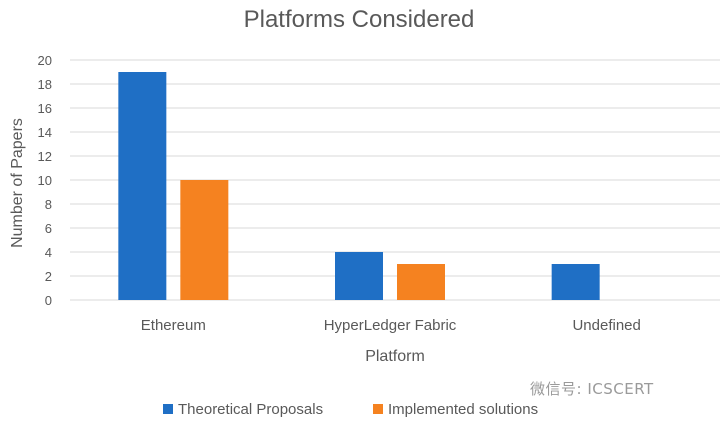  Describe the element at coordinates (45, 156) in the screenshot. I see `y-tick-label: 12` at that location.